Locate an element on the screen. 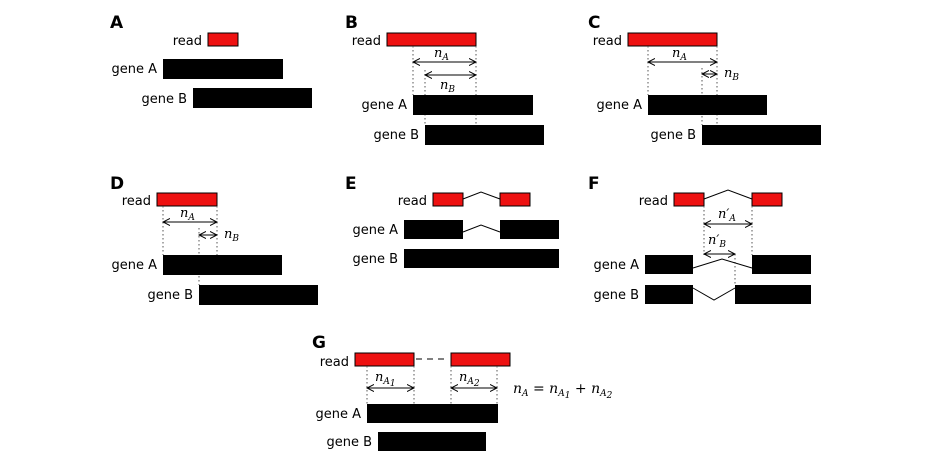 The height and width of the screenshot is (461, 928). panel-e: E read gene A gene B is located at coordinates (452, 221).